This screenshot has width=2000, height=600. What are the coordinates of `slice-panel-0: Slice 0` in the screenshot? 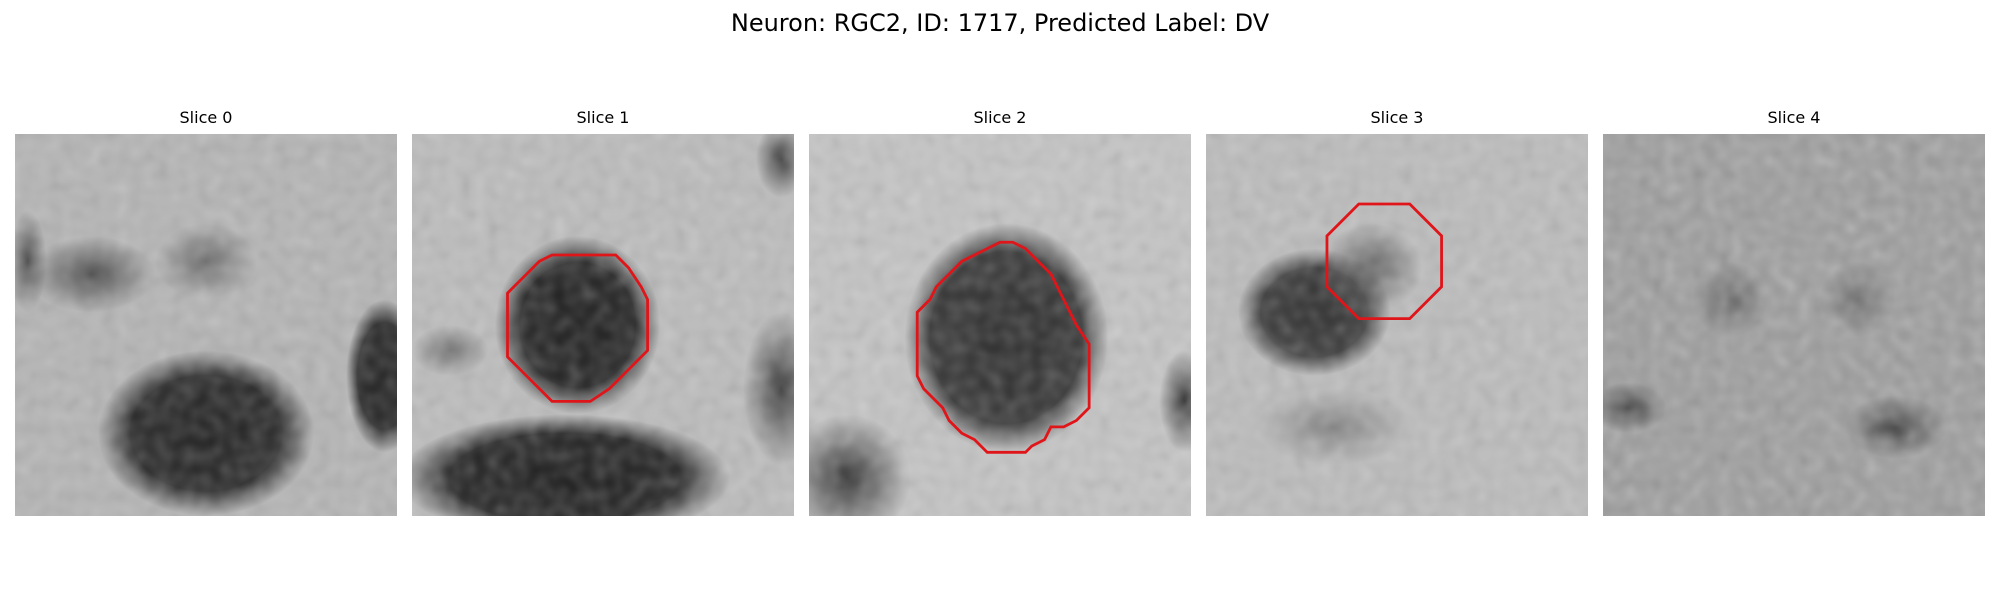 It's located at (206, 312).